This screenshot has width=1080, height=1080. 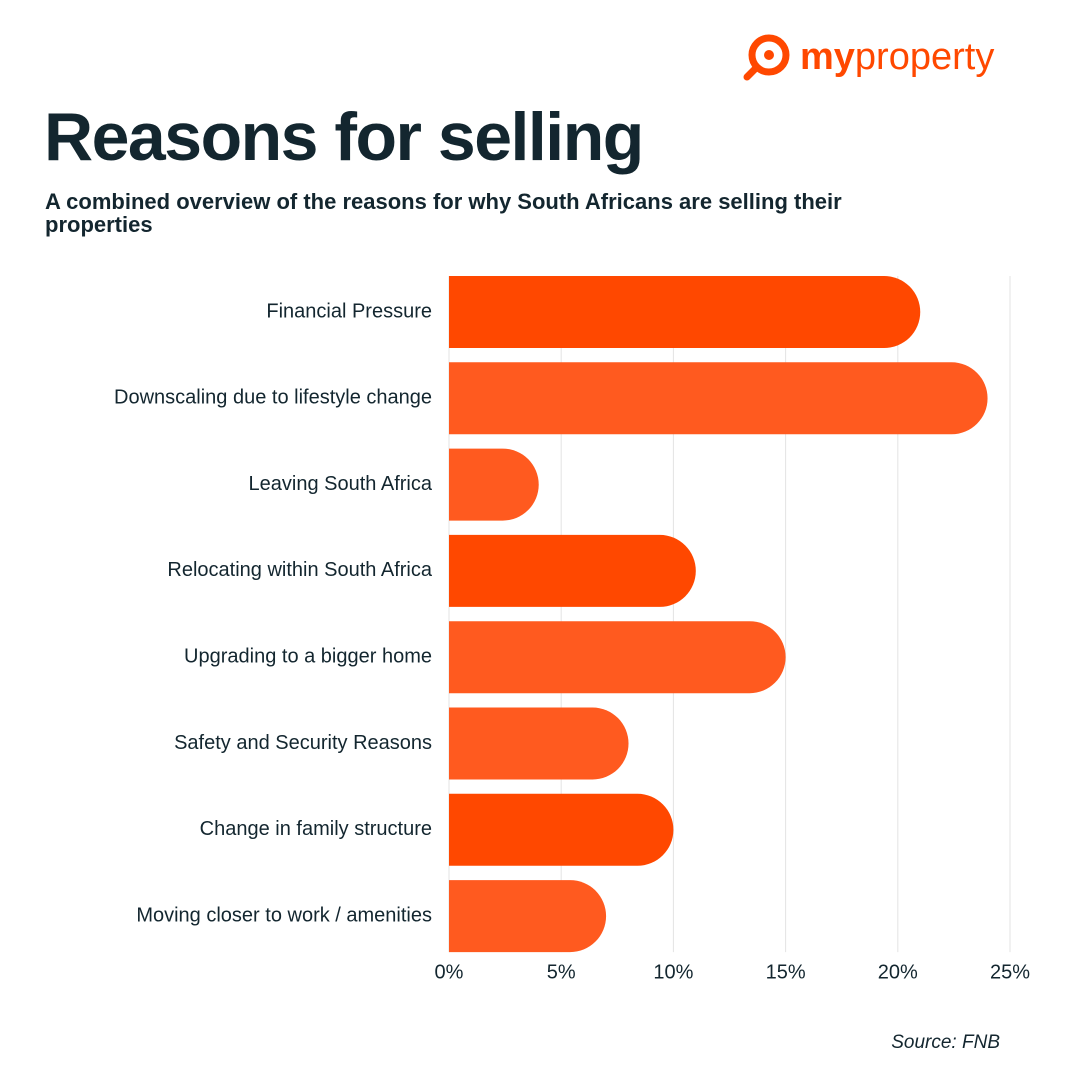 What do you see at coordinates (945, 1042) in the screenshot?
I see `source: Source: FNB` at bounding box center [945, 1042].